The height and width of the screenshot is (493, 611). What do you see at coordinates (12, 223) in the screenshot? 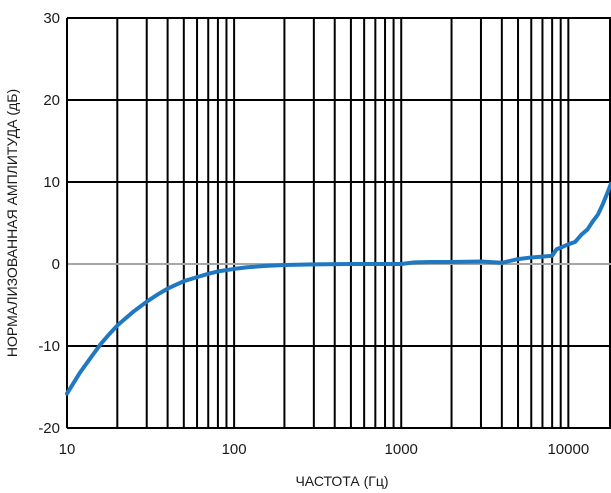
I see `y-axis-title: НОРМАЛИЗОВАННАЯ АМПЛИТУДА (дБ)` at bounding box center [12, 223].